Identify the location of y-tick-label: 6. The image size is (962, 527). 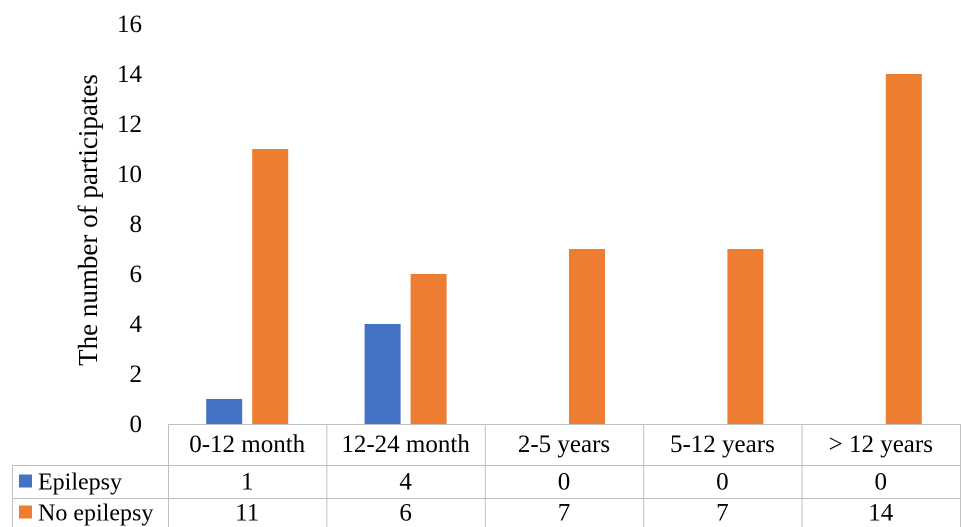
(136, 274).